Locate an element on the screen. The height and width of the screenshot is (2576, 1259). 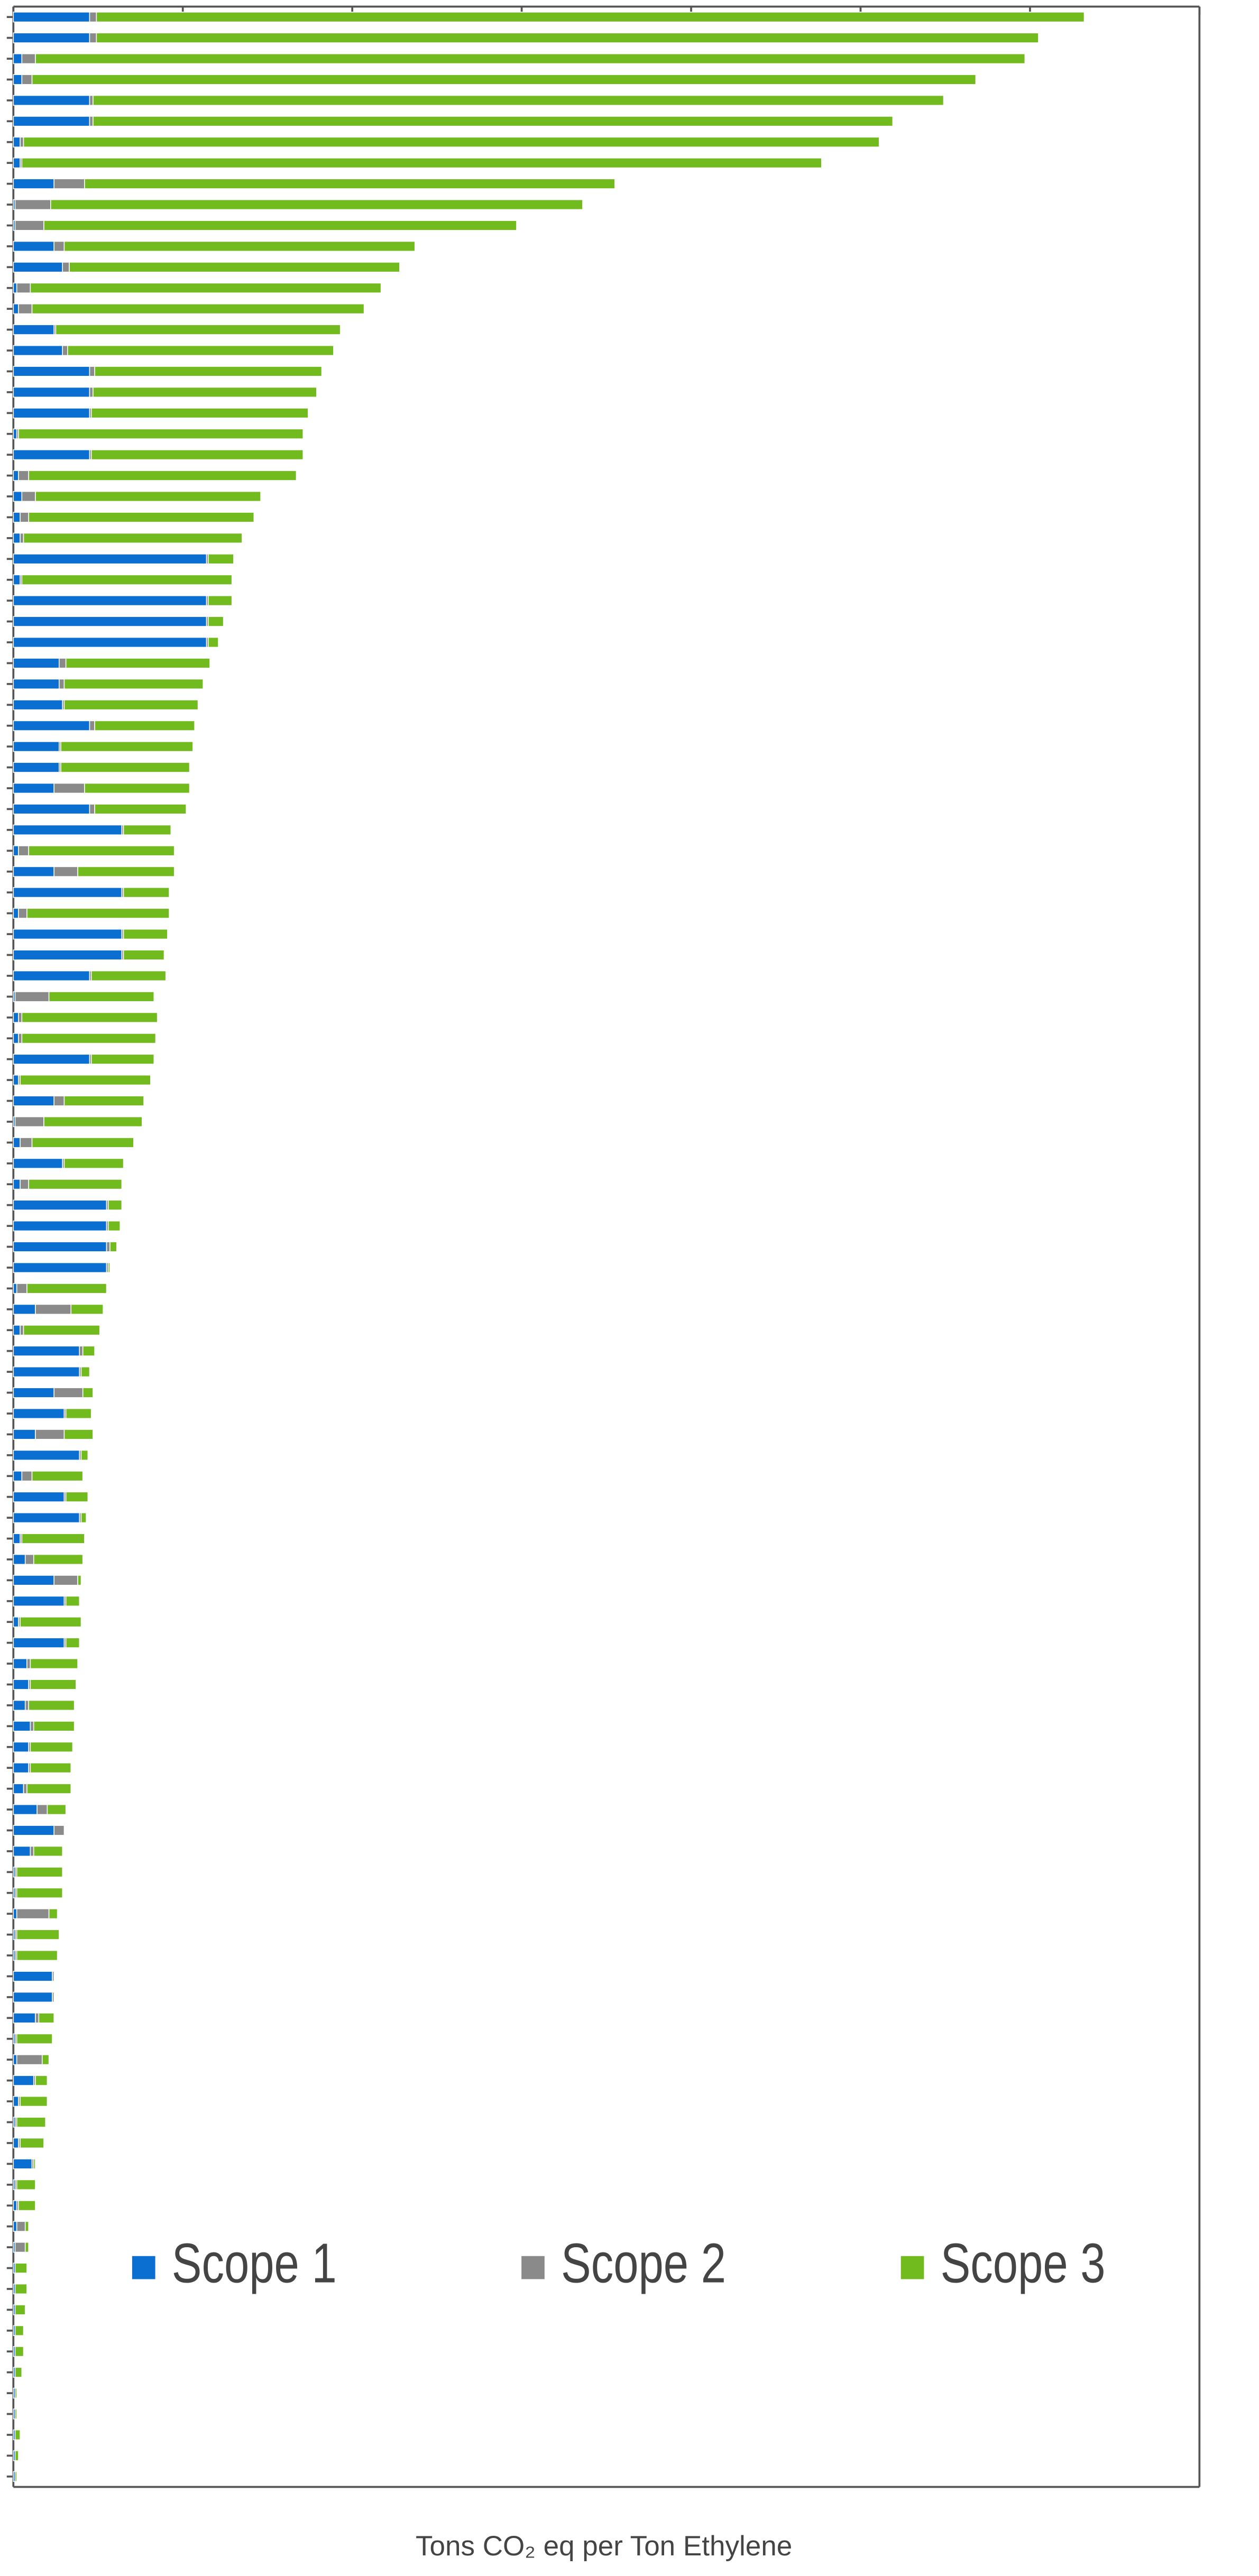
legend-swatch is located at coordinates (533, 2267).